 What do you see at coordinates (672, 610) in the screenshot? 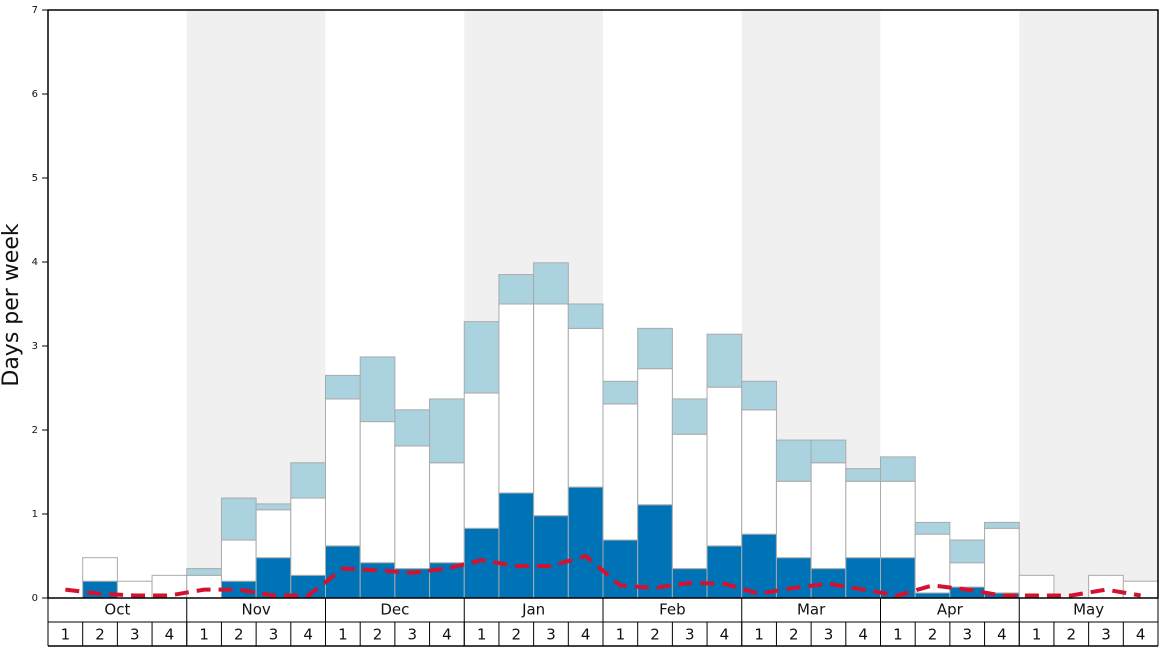
I see `month-label: Feb` at bounding box center [672, 610].